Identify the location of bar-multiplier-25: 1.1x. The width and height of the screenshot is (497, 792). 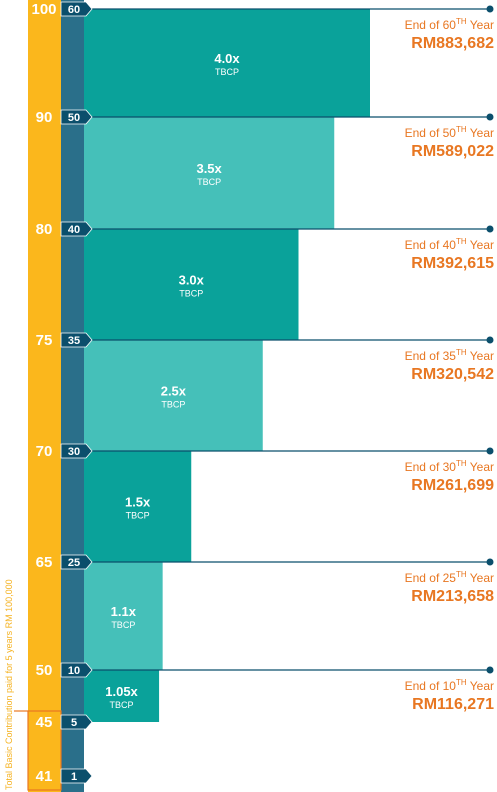
(124, 611).